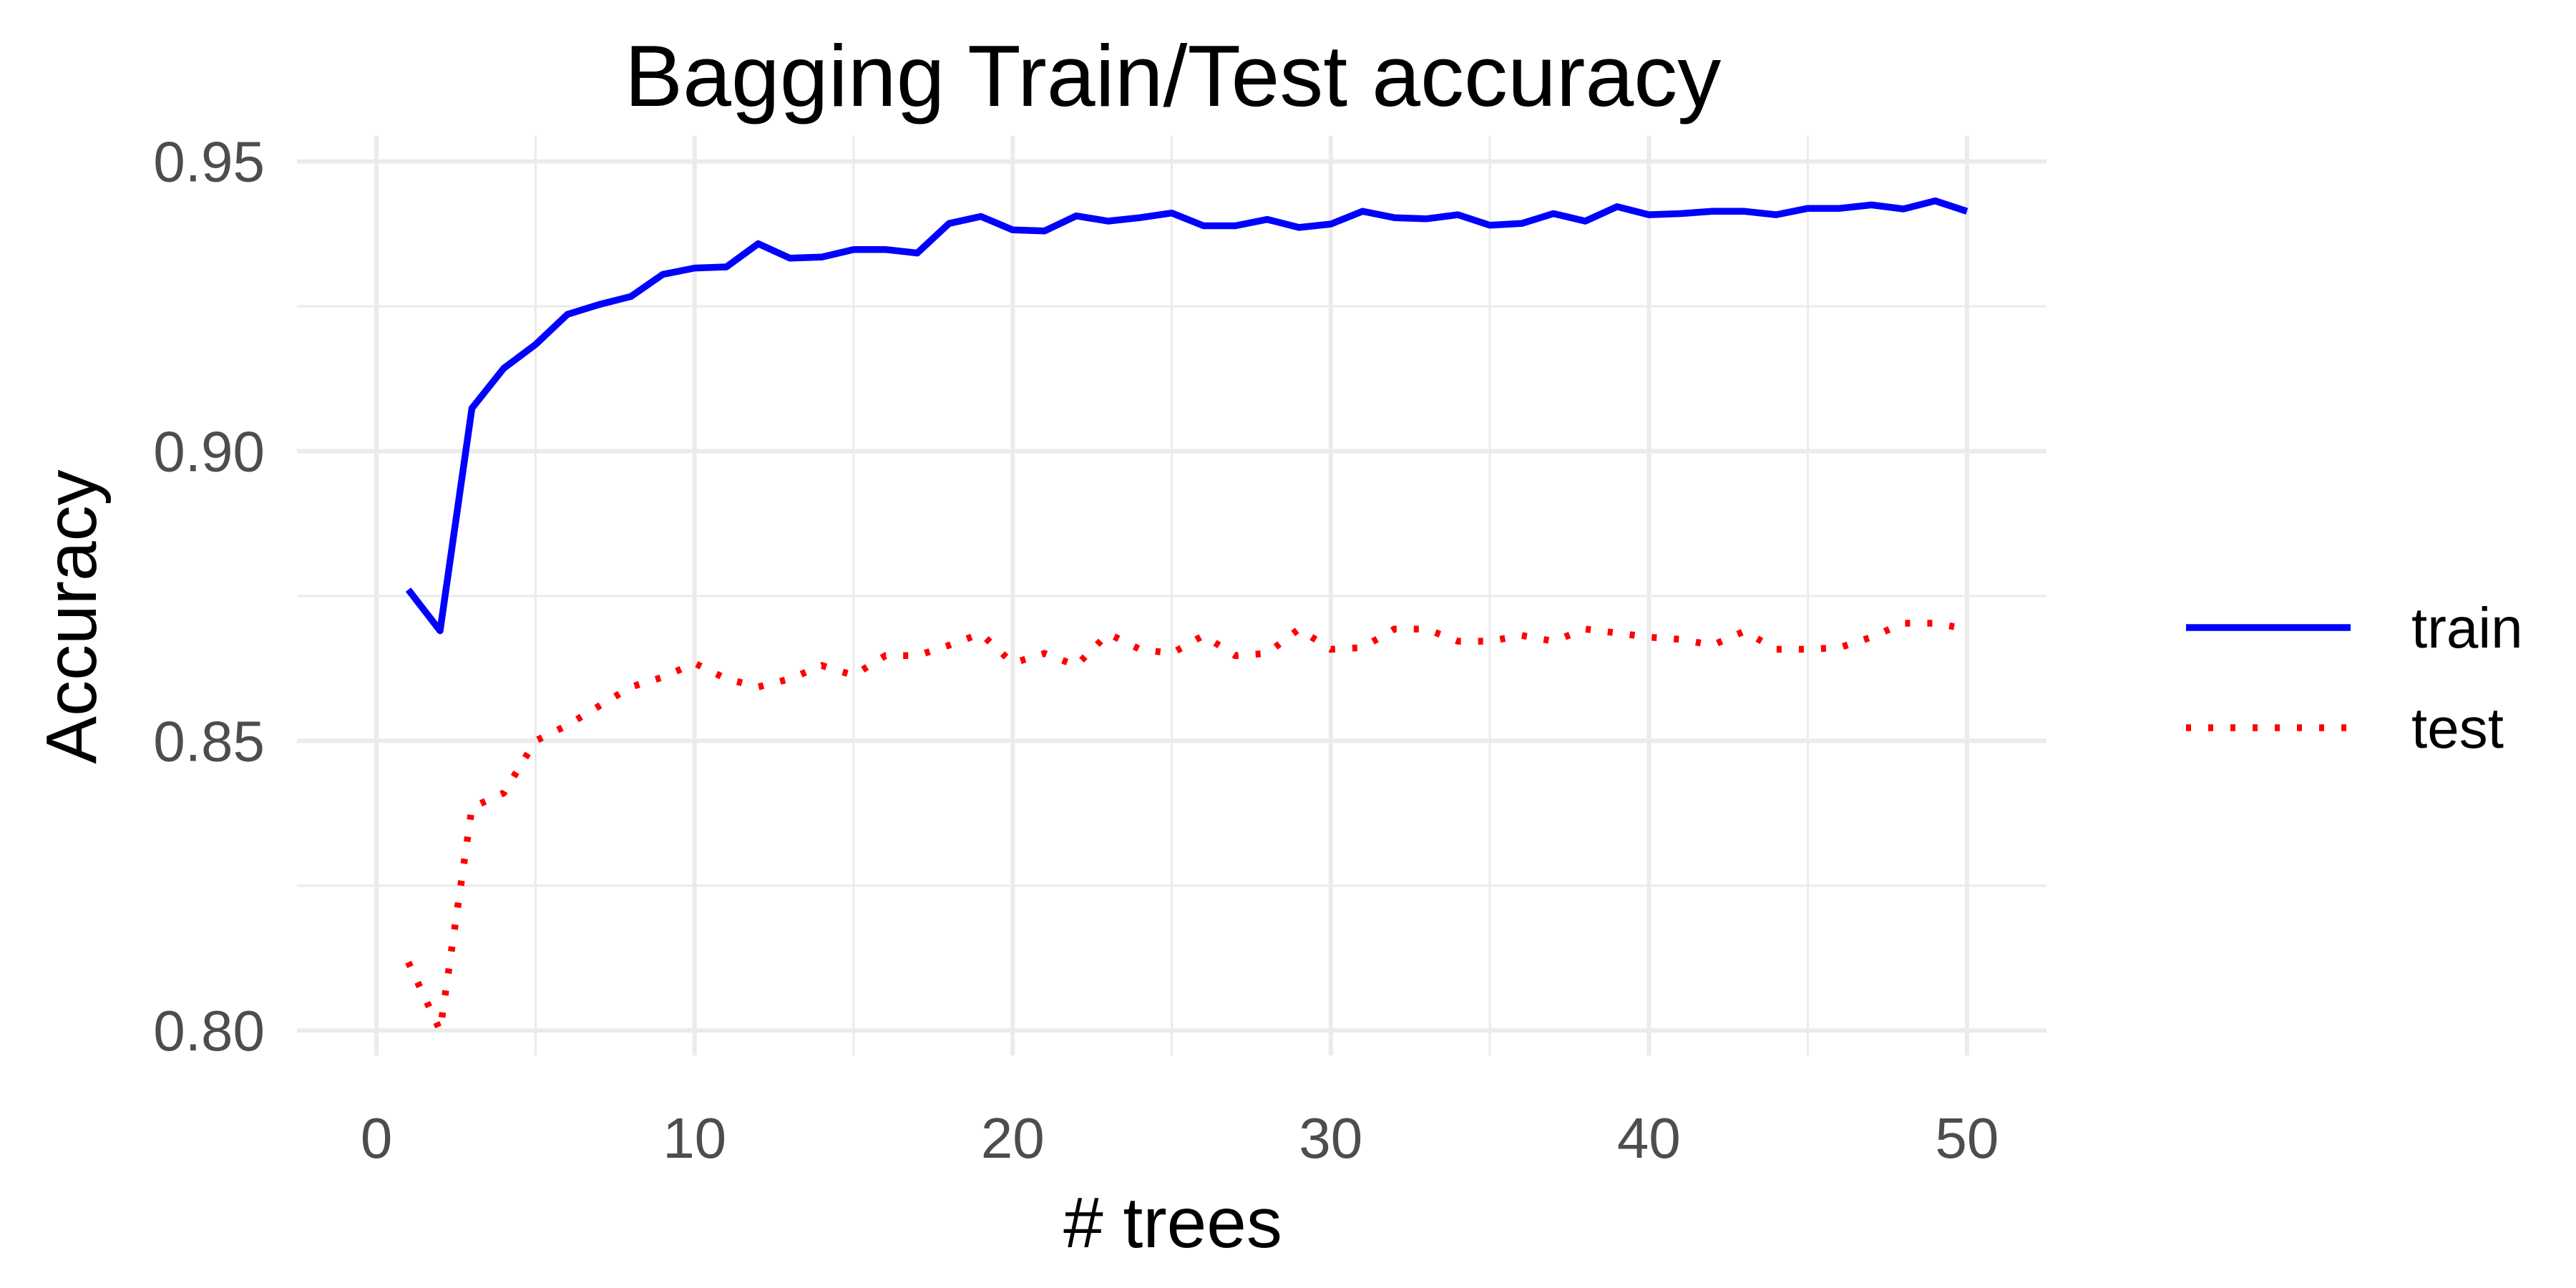 Image resolution: width=2576 pixels, height=1288 pixels. What do you see at coordinates (2354, 678) in the screenshot?
I see `legend: train test` at bounding box center [2354, 678].